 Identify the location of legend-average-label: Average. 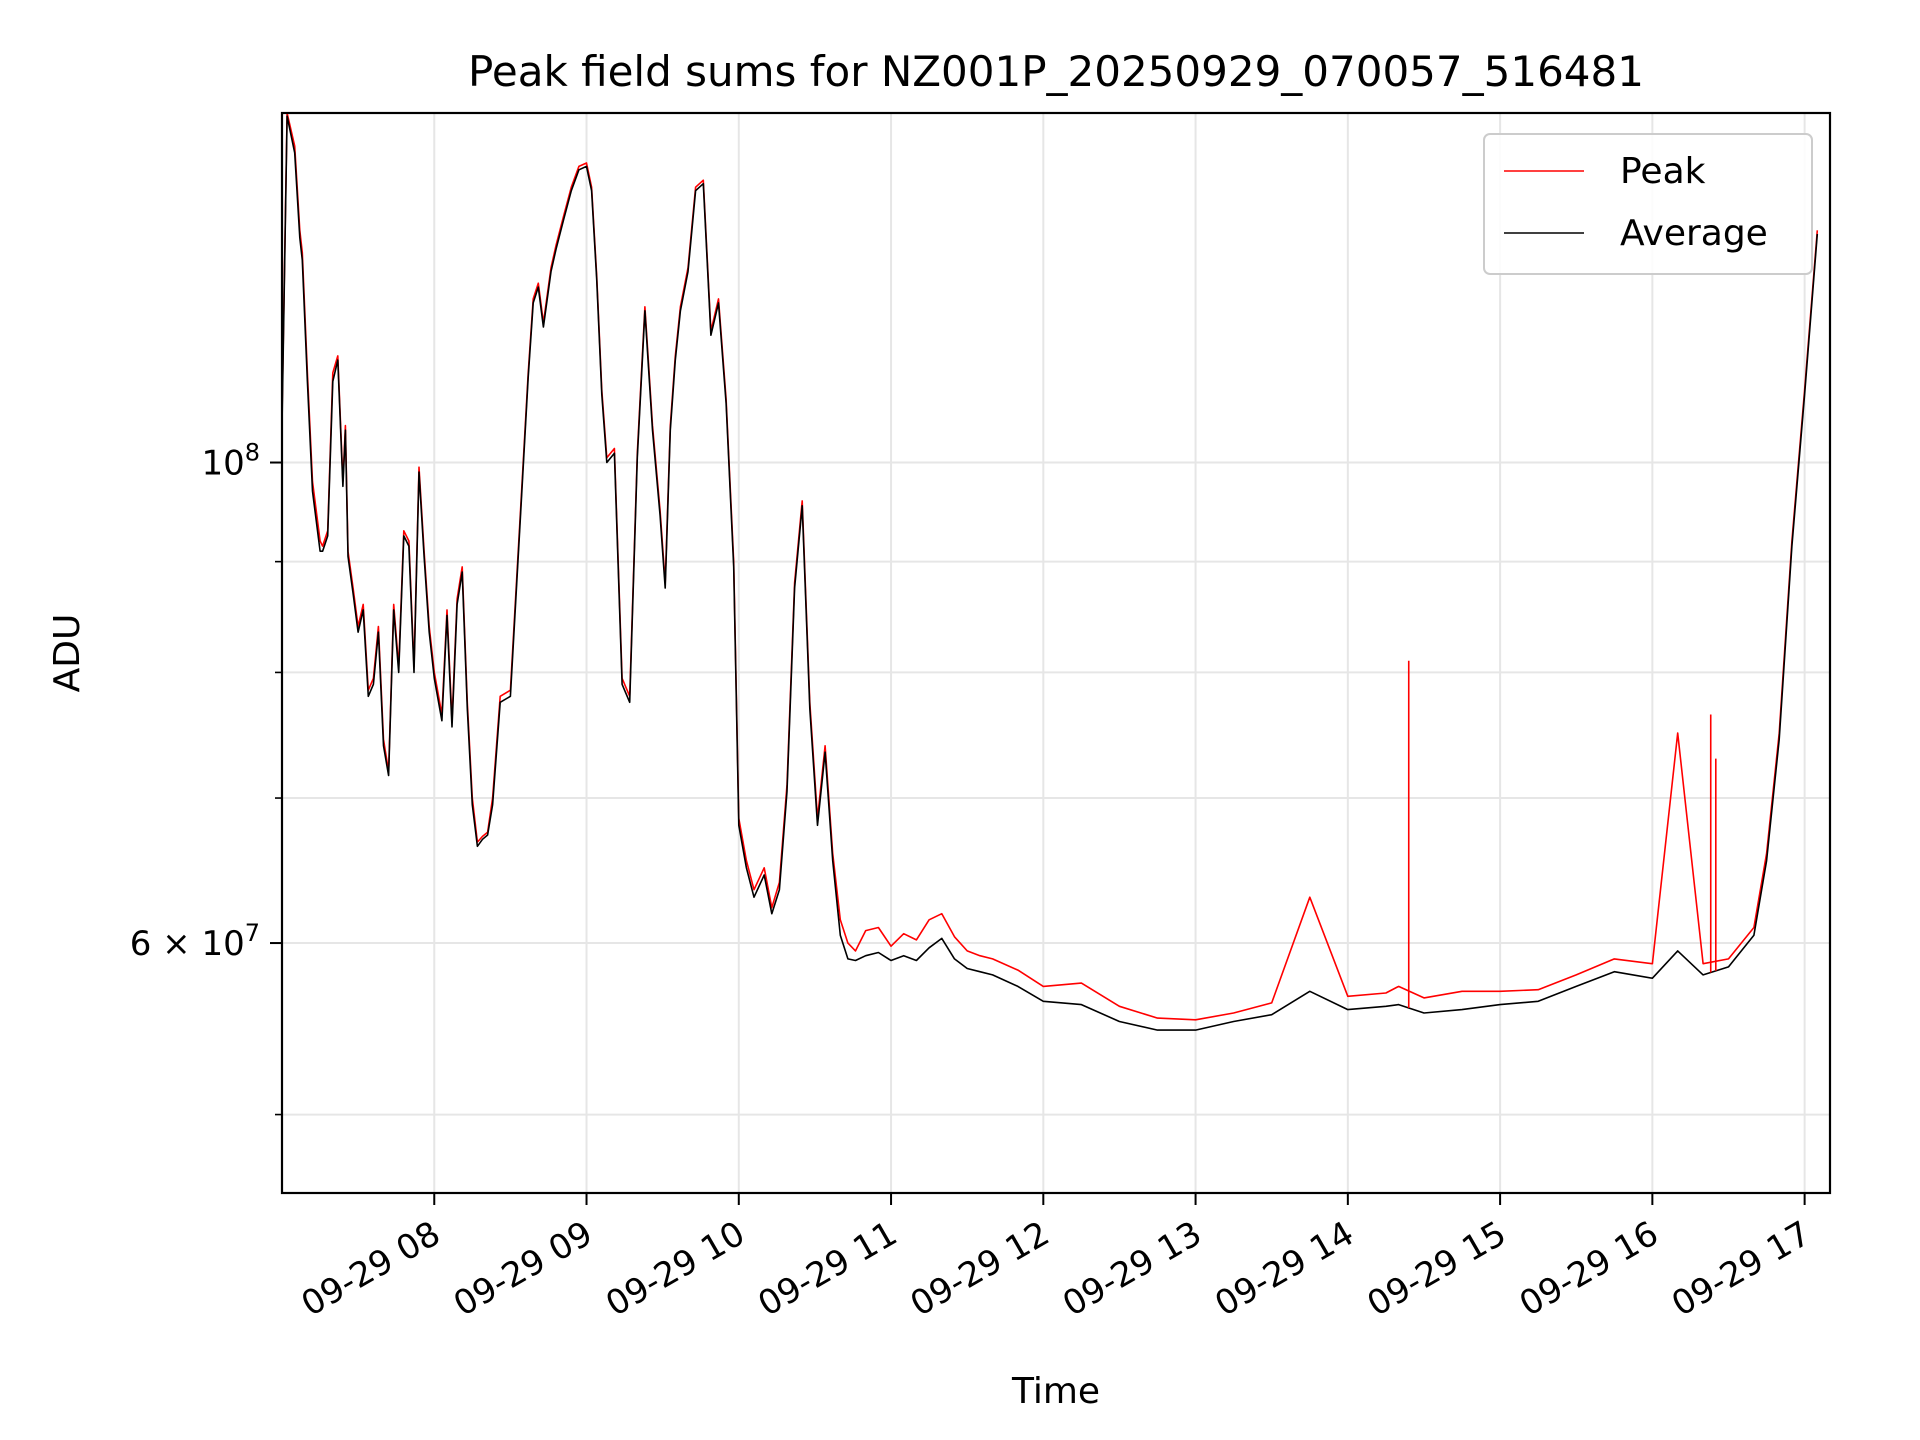
(1694, 233).